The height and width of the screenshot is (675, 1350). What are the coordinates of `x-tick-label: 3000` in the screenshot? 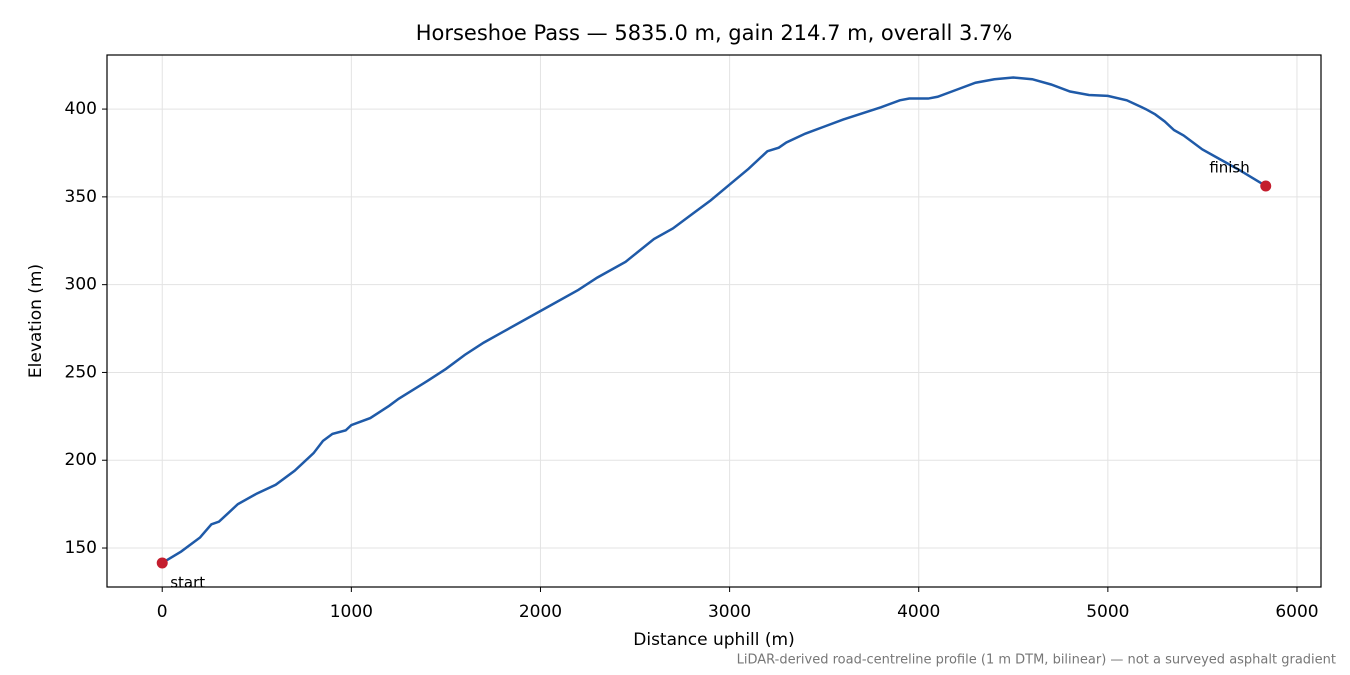 It's located at (729, 612).